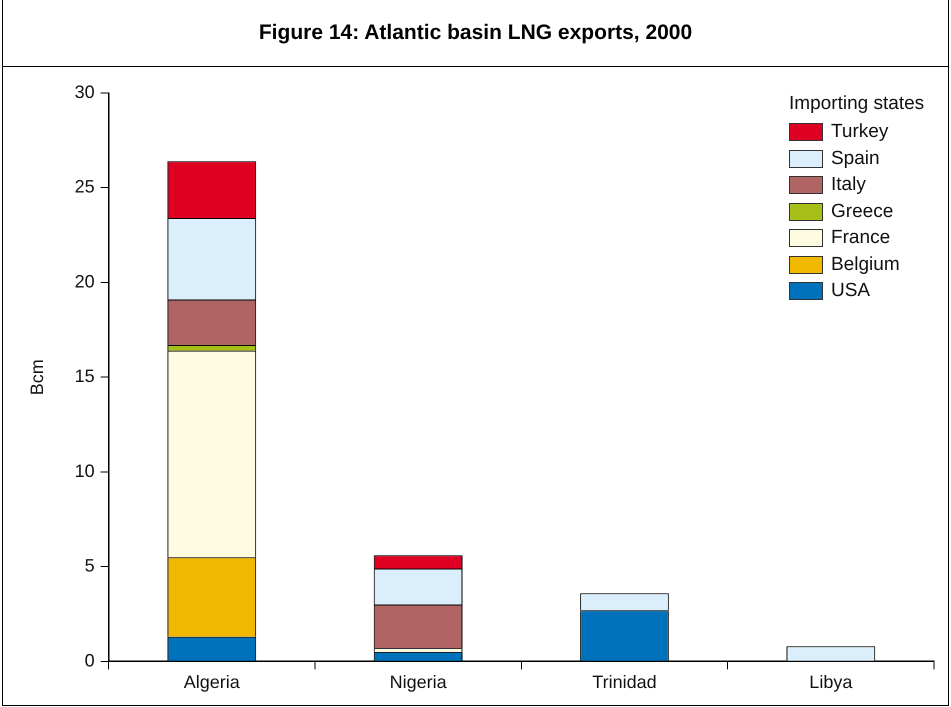  I want to click on x-tick-label: Algeria, so click(212, 682).